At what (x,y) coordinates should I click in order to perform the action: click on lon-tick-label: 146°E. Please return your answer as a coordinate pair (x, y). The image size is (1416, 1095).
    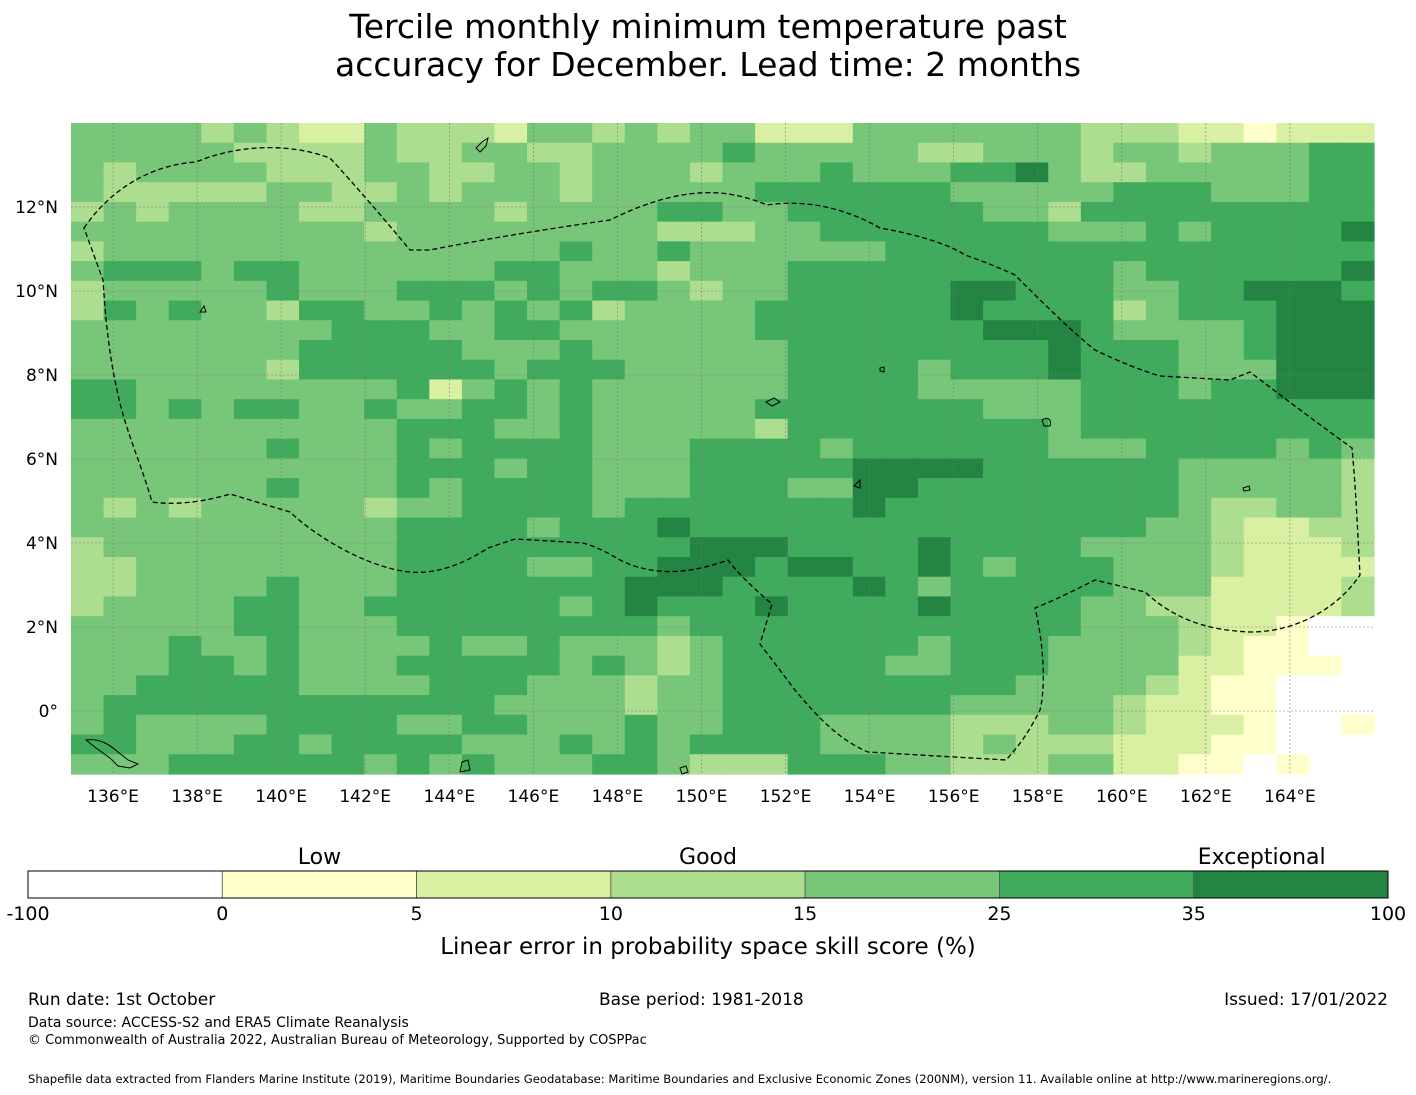
    Looking at the image, I should click on (534, 797).